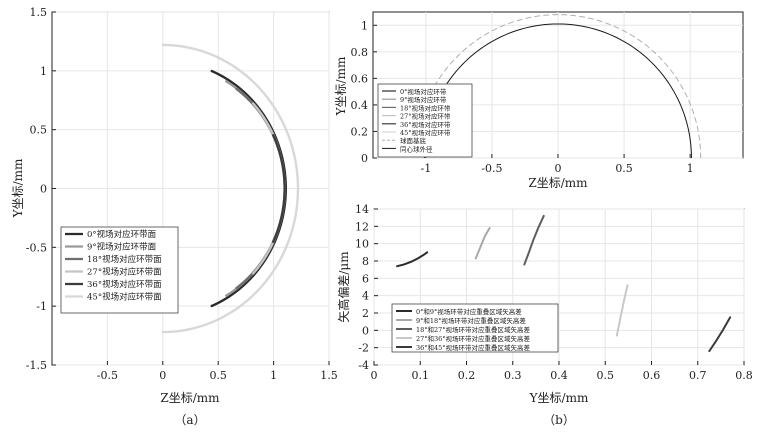 The image size is (760, 438). I want to click on chart-a-series, so click(230, 188).